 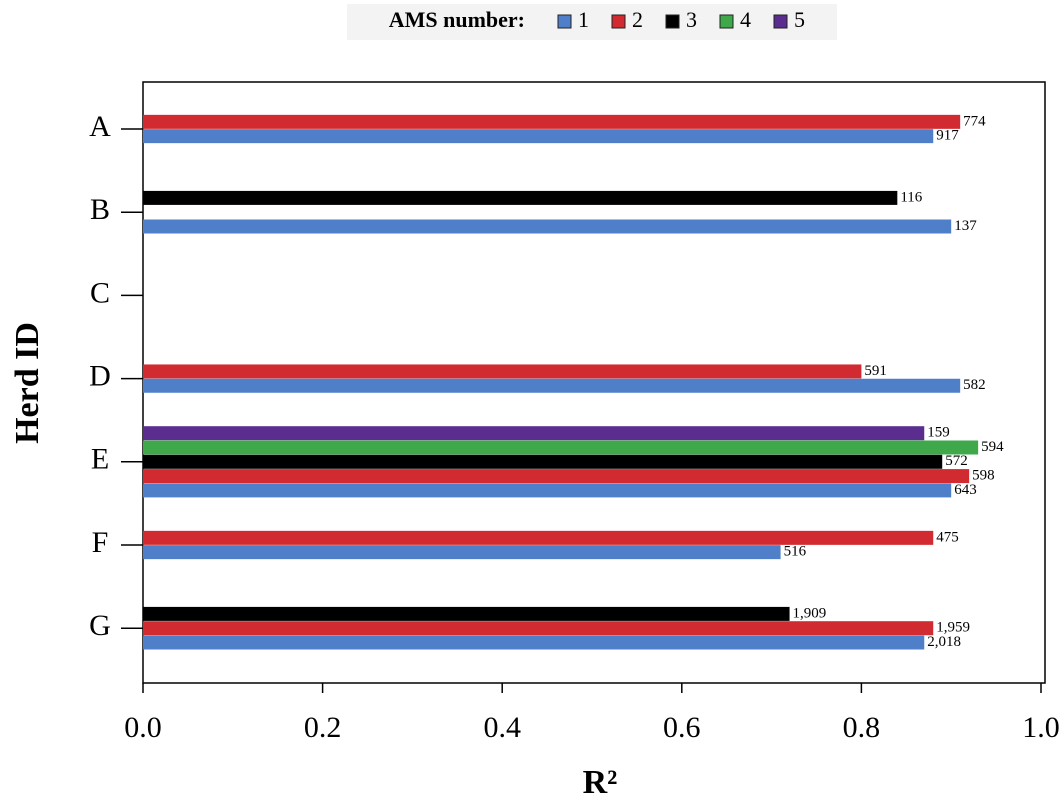 I want to click on legend-title: AMS number:, so click(x=457, y=19).